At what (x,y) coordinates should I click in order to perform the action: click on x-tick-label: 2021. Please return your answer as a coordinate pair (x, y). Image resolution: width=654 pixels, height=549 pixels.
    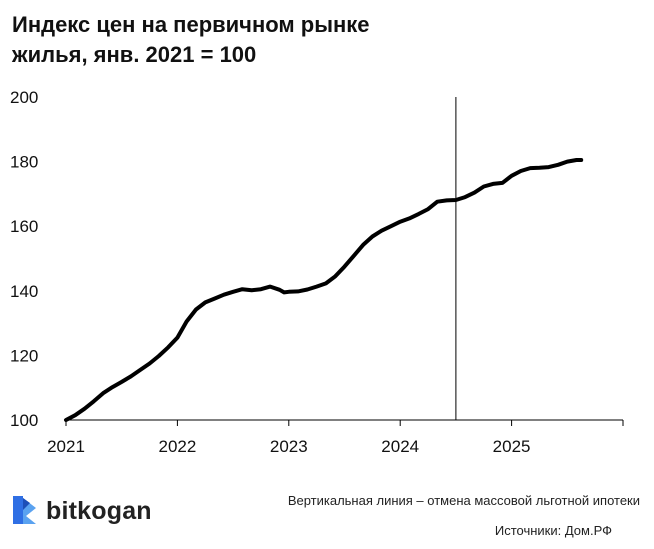
    Looking at the image, I should click on (66, 446).